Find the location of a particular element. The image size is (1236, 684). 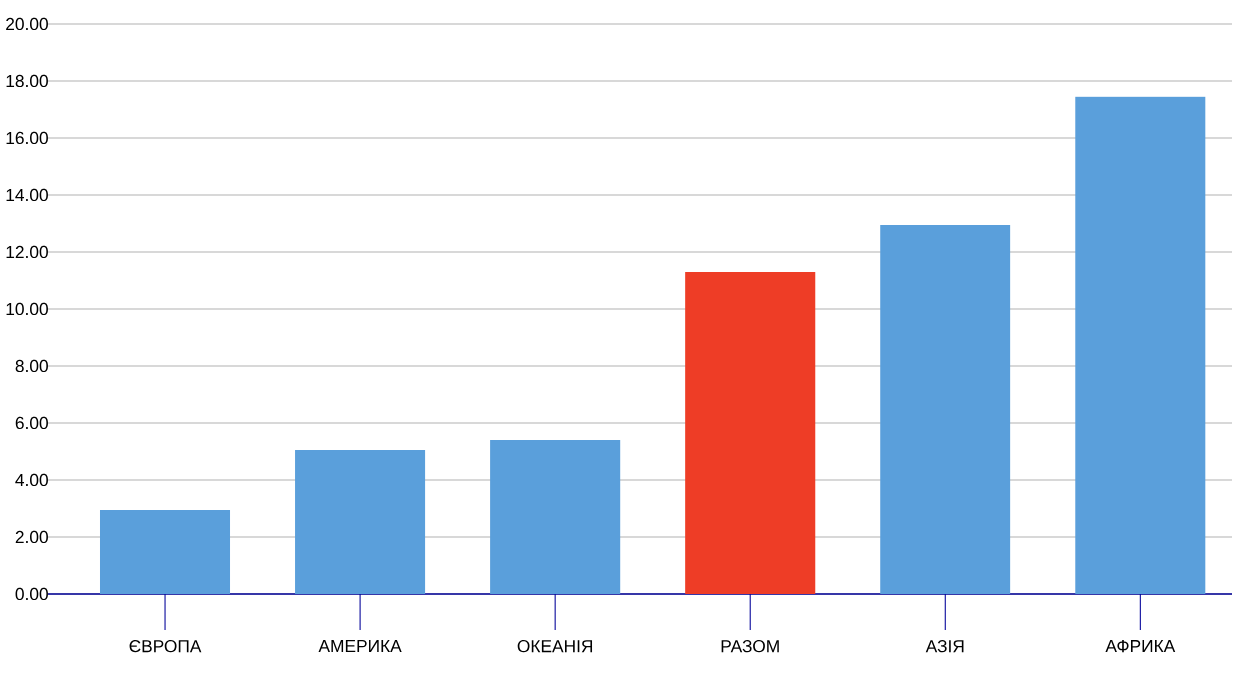

y-tick-label: 16.00 is located at coordinates (27, 138).